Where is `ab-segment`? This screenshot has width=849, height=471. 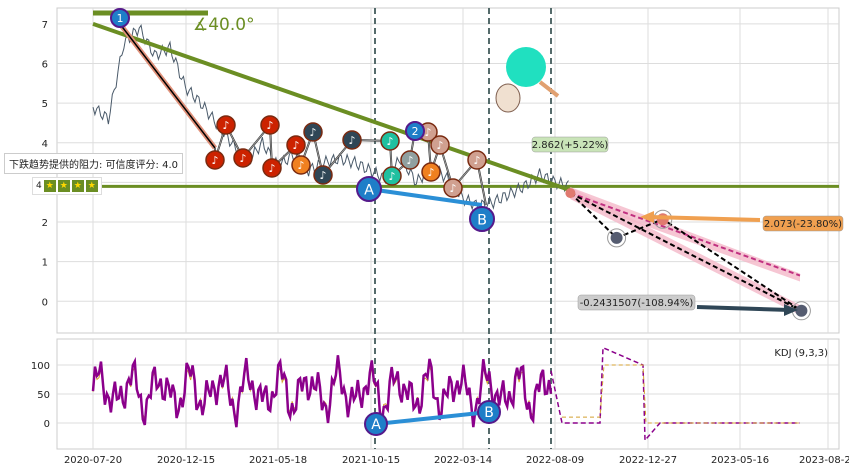
ab-segment is located at coordinates (425, 197).